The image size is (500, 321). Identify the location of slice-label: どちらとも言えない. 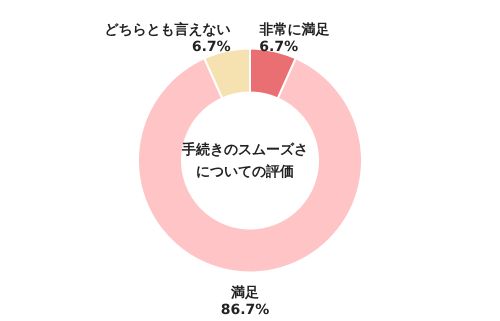
(167, 29).